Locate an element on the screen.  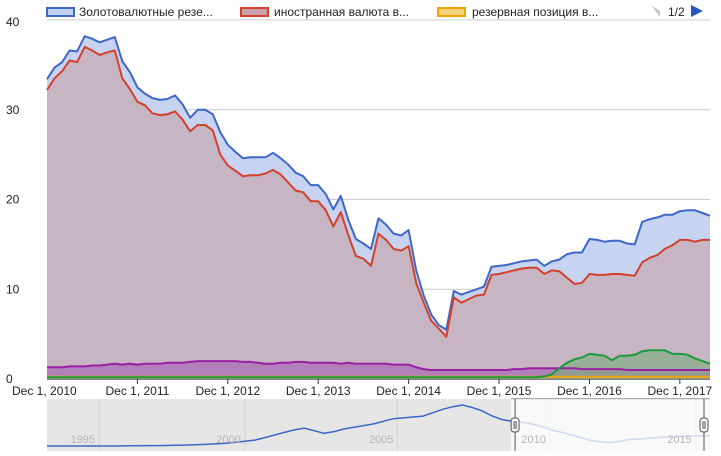
y-tick-label: 10 is located at coordinates (13, 289).